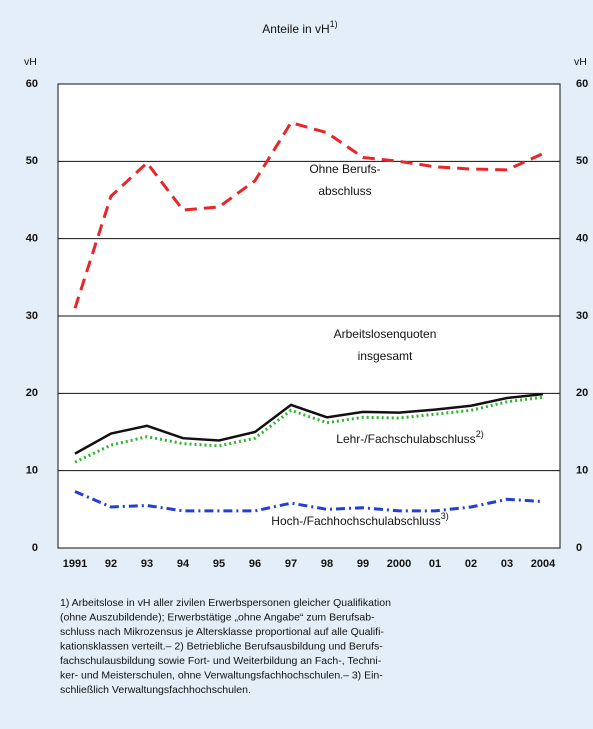 The image size is (593, 729). Describe the element at coordinates (355, 521) in the screenshot. I see `series-label-text: Hoch-/Fachhochschulabschluss` at that location.